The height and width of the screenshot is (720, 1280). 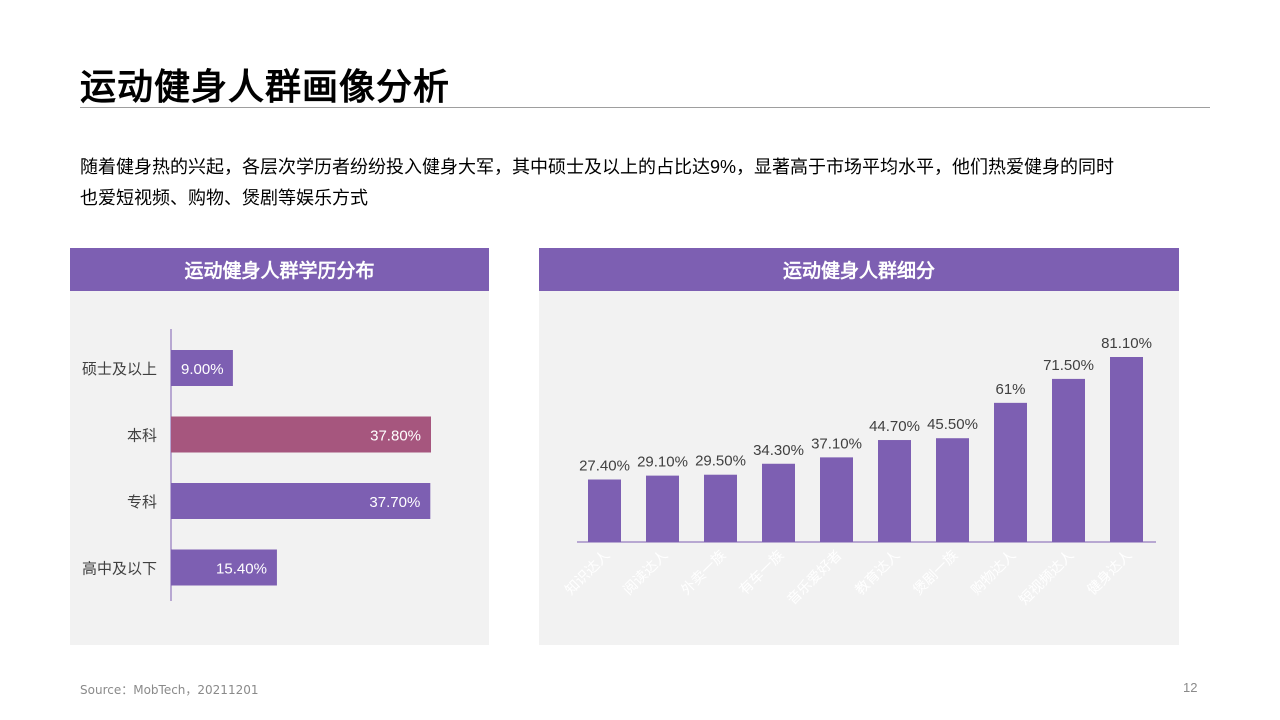 What do you see at coordinates (645, 572) in the screenshot?
I see `segment-category-label: 阅读达人` at bounding box center [645, 572].